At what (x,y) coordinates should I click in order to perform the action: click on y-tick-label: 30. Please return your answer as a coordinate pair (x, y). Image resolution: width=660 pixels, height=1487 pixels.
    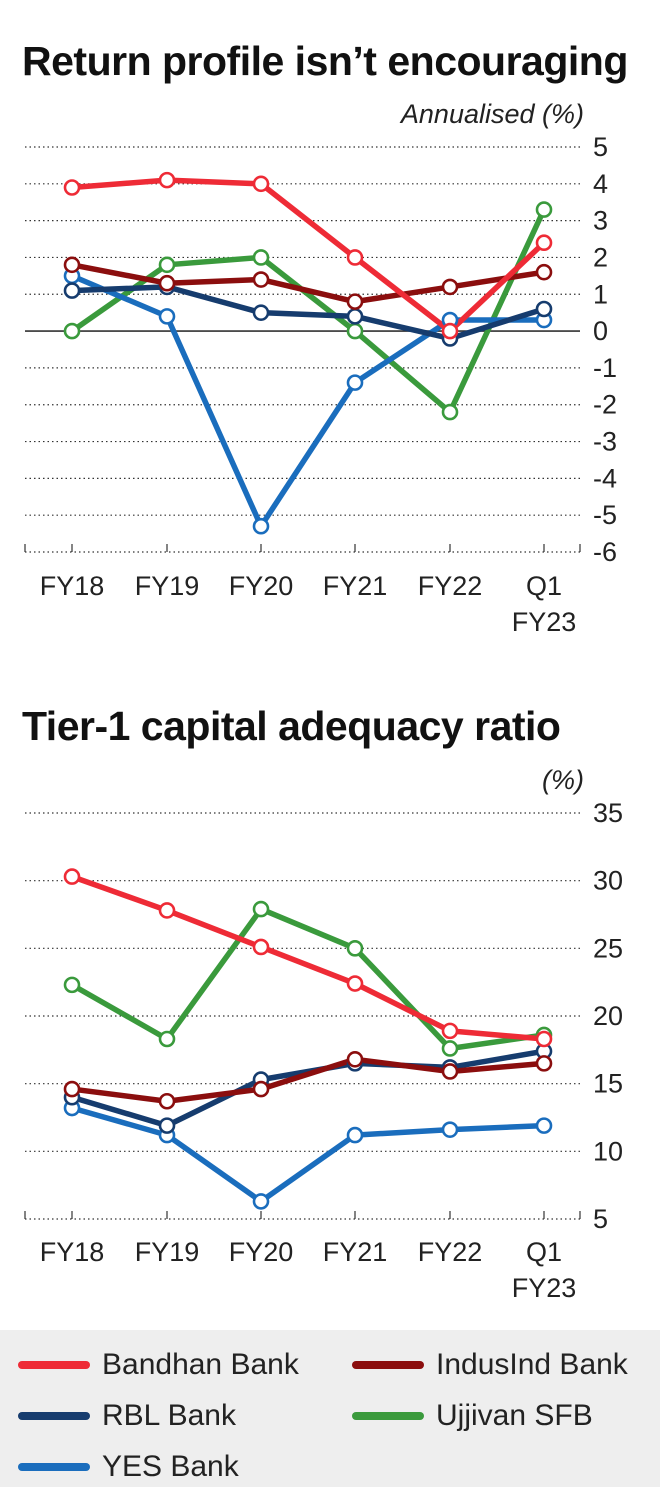
    Looking at the image, I should click on (608, 881).